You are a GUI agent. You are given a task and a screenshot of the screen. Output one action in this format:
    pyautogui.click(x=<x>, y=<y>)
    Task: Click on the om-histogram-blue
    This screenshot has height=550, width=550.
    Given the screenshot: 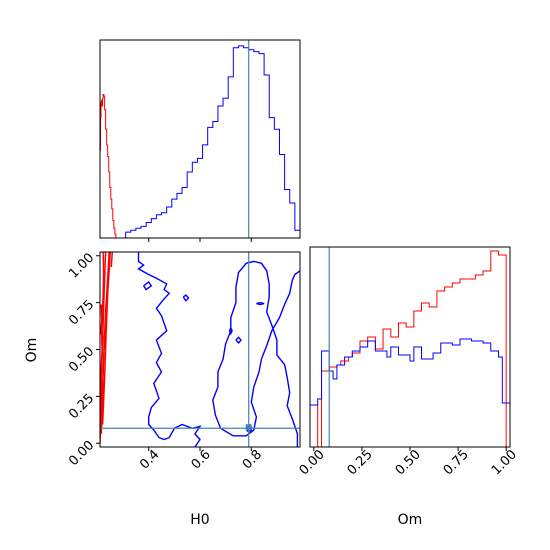 What is the action you would take?
    pyautogui.click(x=410, y=392)
    